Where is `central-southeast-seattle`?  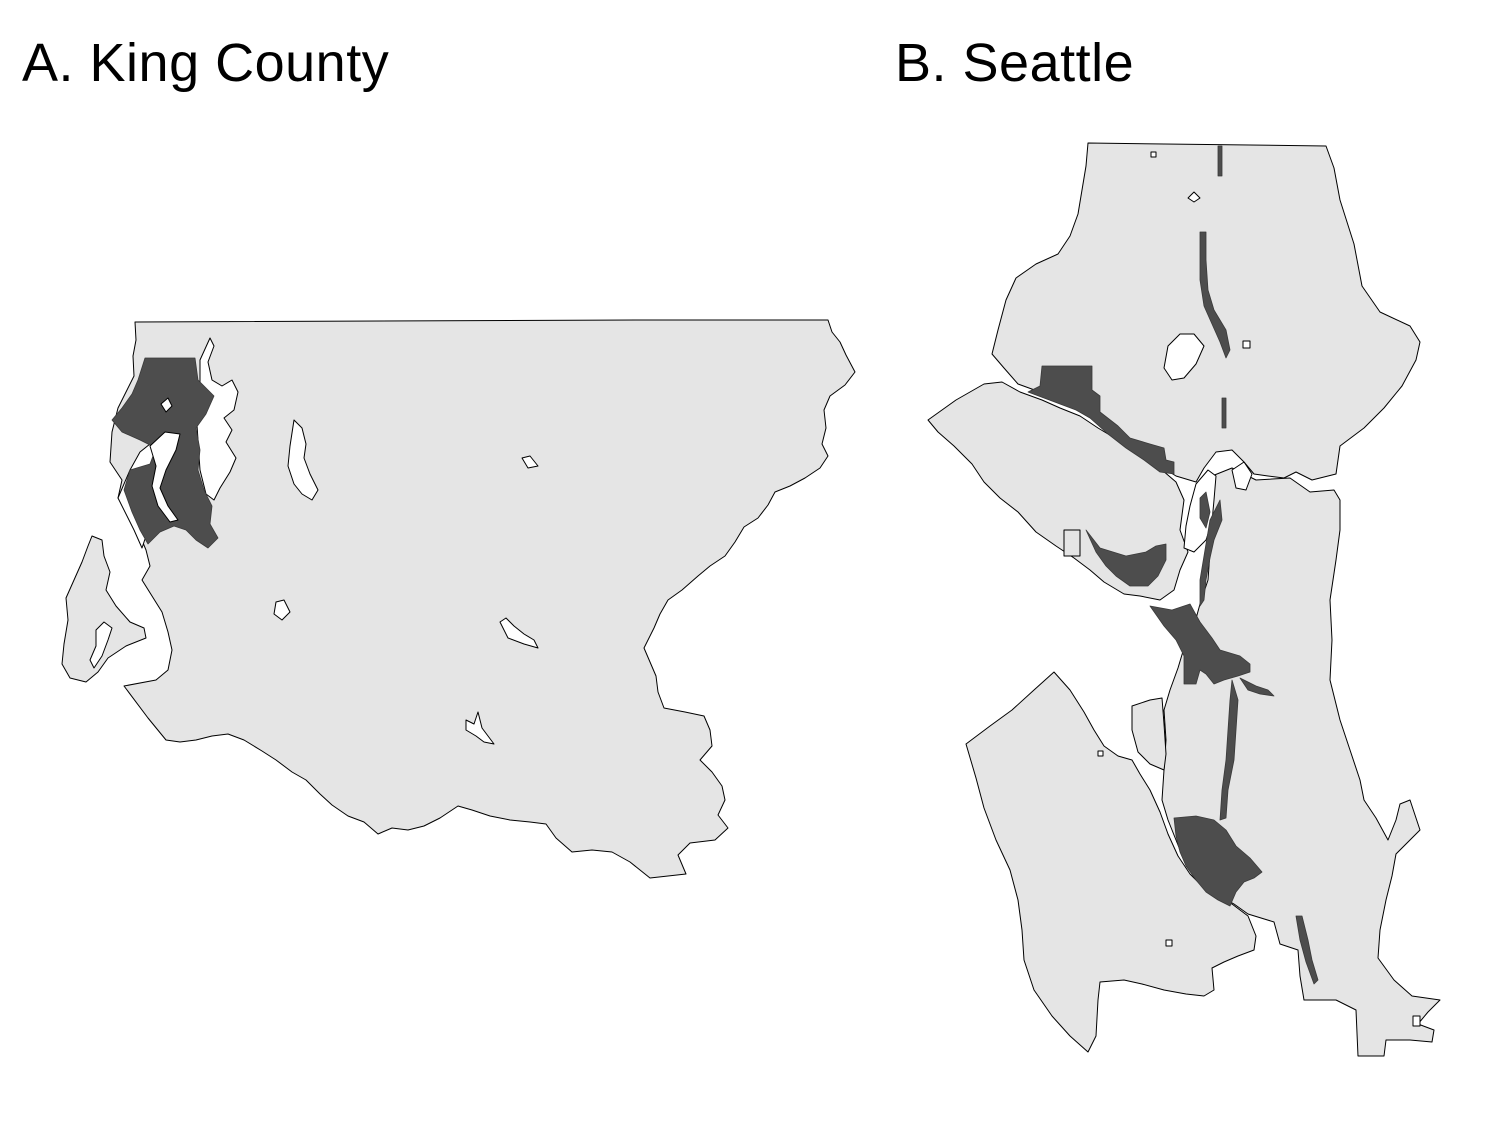 central-southeast-seattle is located at coordinates (1301, 762).